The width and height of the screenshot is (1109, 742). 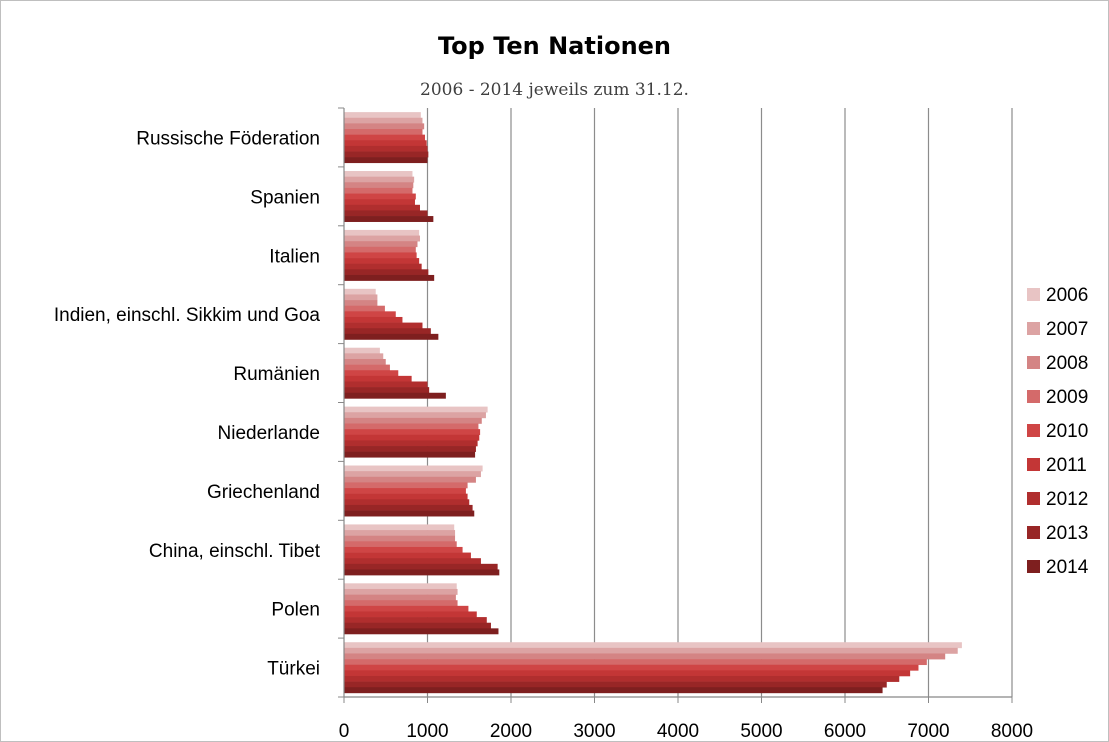 I want to click on chart-subtitle: 2006 - 2014 jeweils zum 31.12., so click(x=554, y=90).